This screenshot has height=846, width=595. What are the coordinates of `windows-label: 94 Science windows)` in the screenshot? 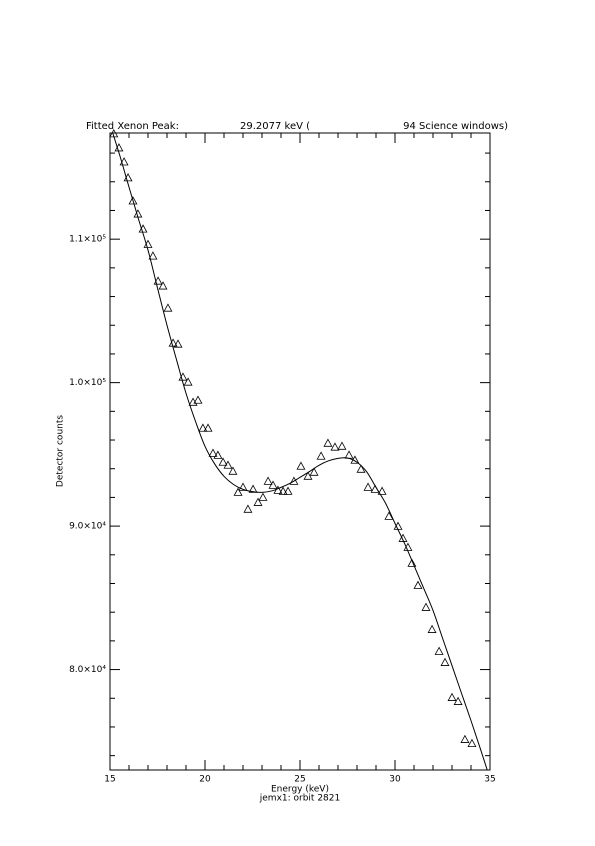 It's located at (455, 126).